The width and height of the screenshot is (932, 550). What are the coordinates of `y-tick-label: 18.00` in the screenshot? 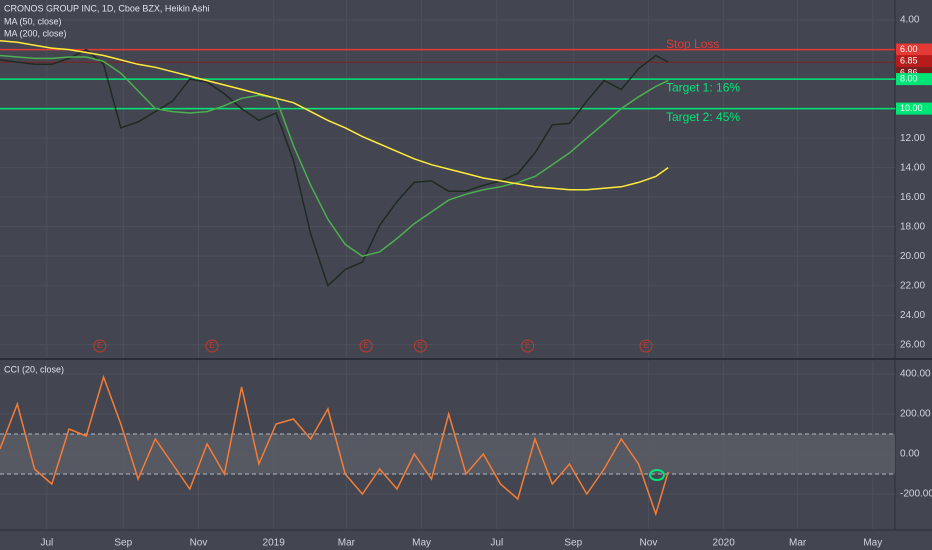 It's located at (912, 226).